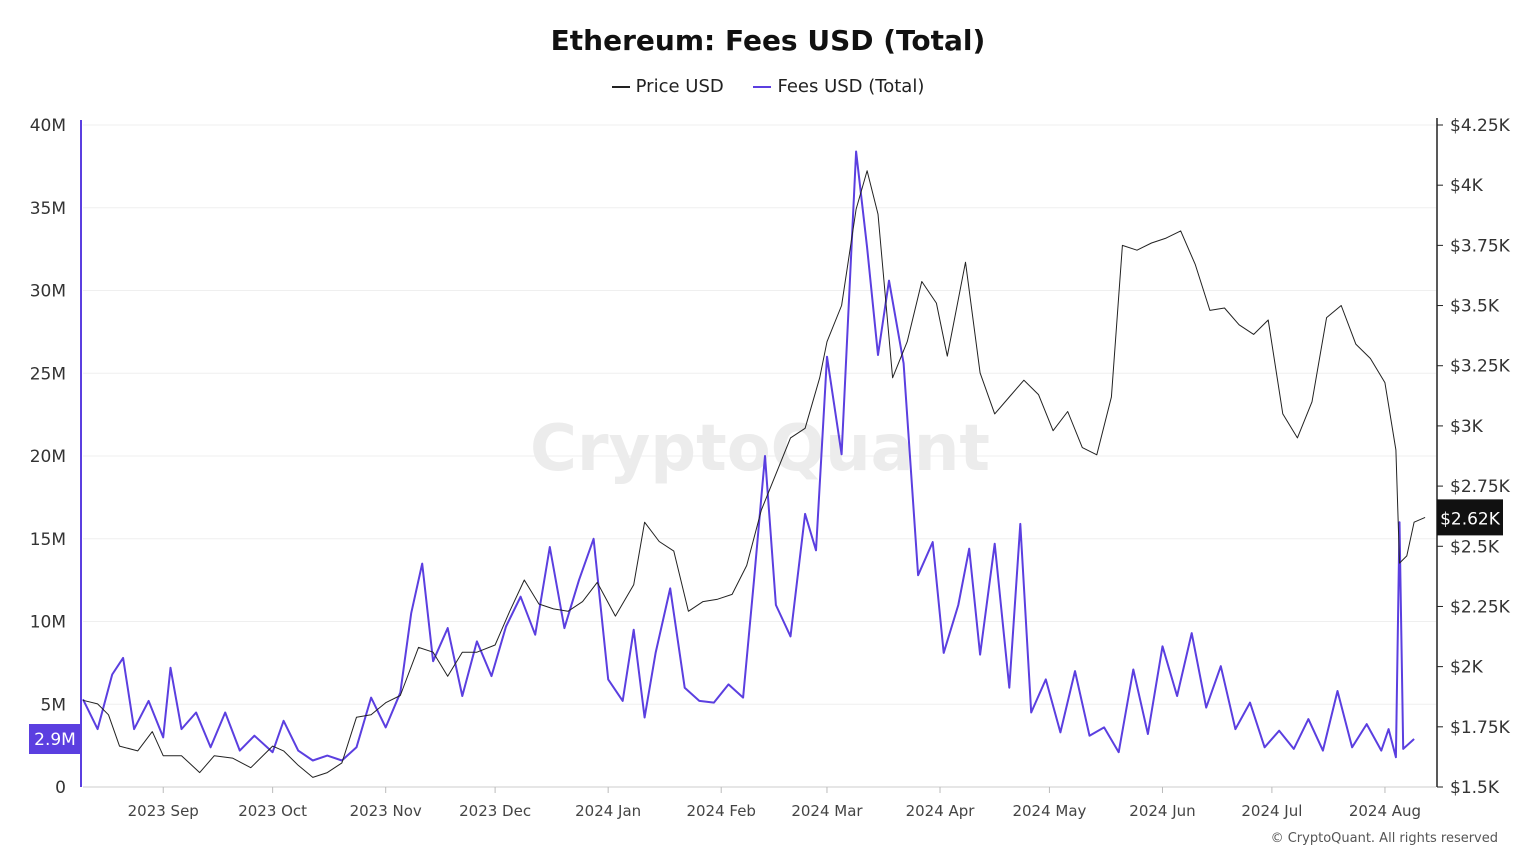 The width and height of the screenshot is (1536, 864). Describe the element at coordinates (48, 292) in the screenshot. I see `y-left-tick-label: 30M` at that location.